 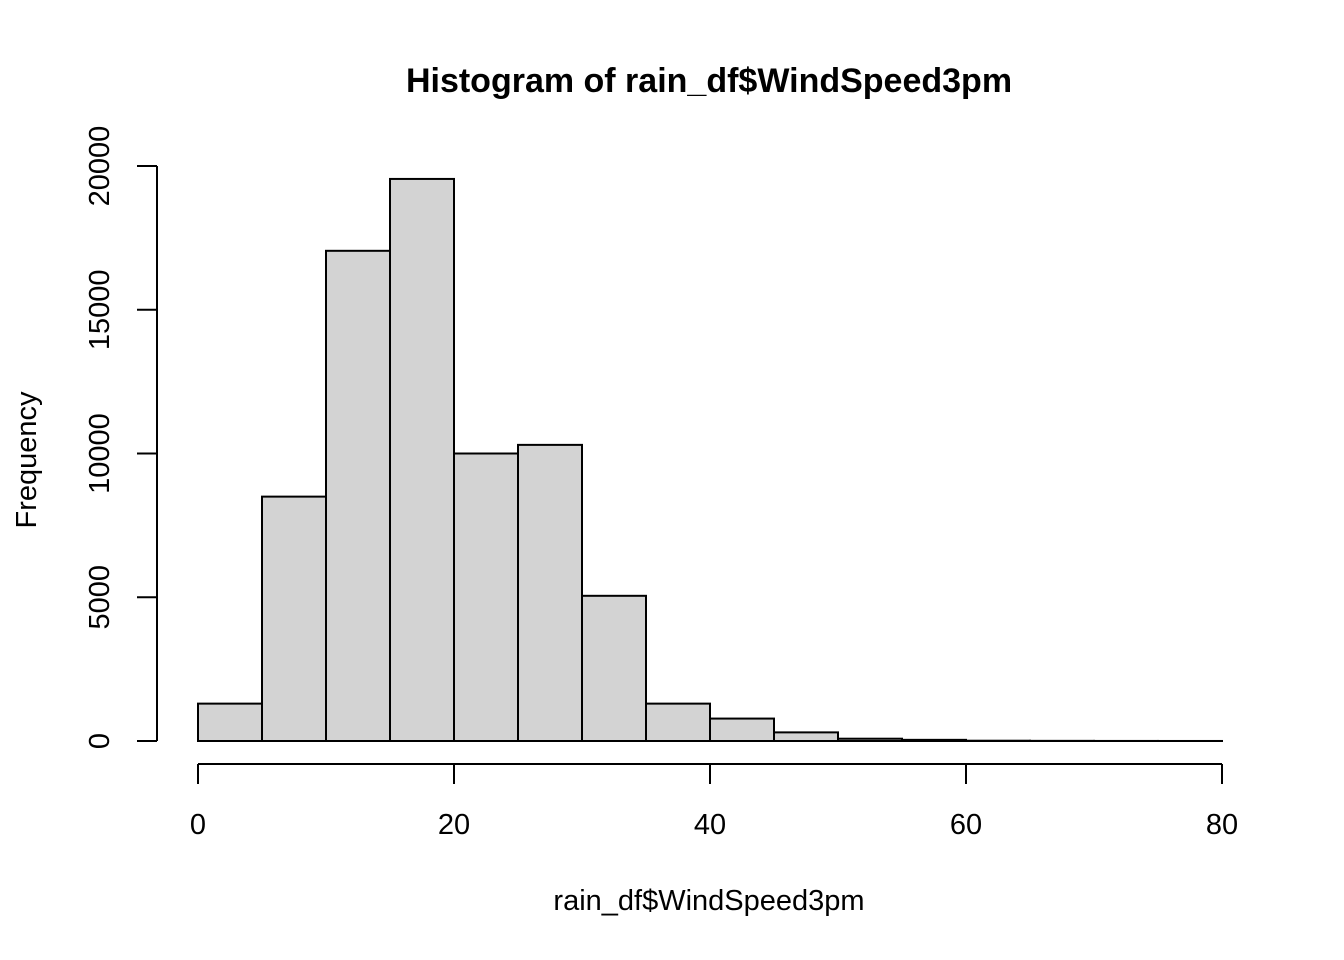 What do you see at coordinates (710, 825) in the screenshot?
I see `x-tick-label: 40` at bounding box center [710, 825].